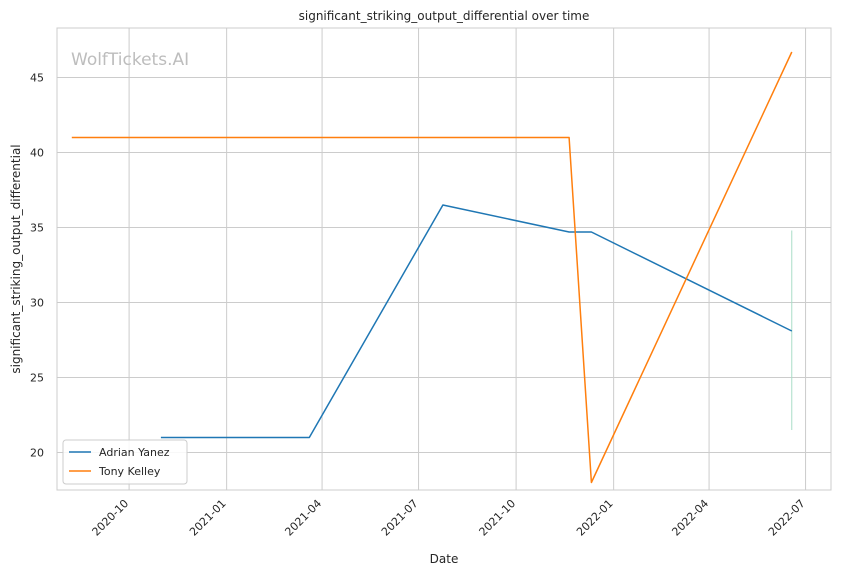  Describe the element at coordinates (37, 378) in the screenshot. I see `y-tick-label: 25` at that location.